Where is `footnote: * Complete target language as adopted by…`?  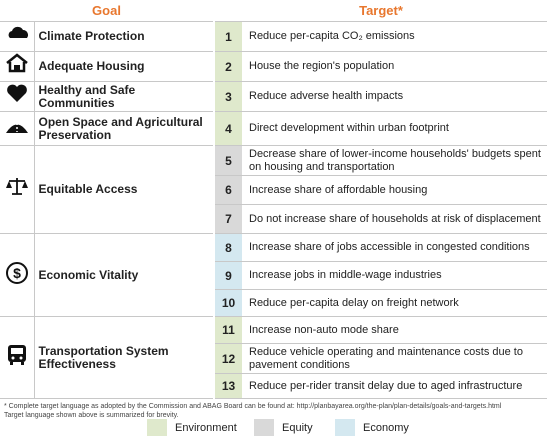 footnote: * Complete target language as adopted by… is located at coordinates (273, 411).